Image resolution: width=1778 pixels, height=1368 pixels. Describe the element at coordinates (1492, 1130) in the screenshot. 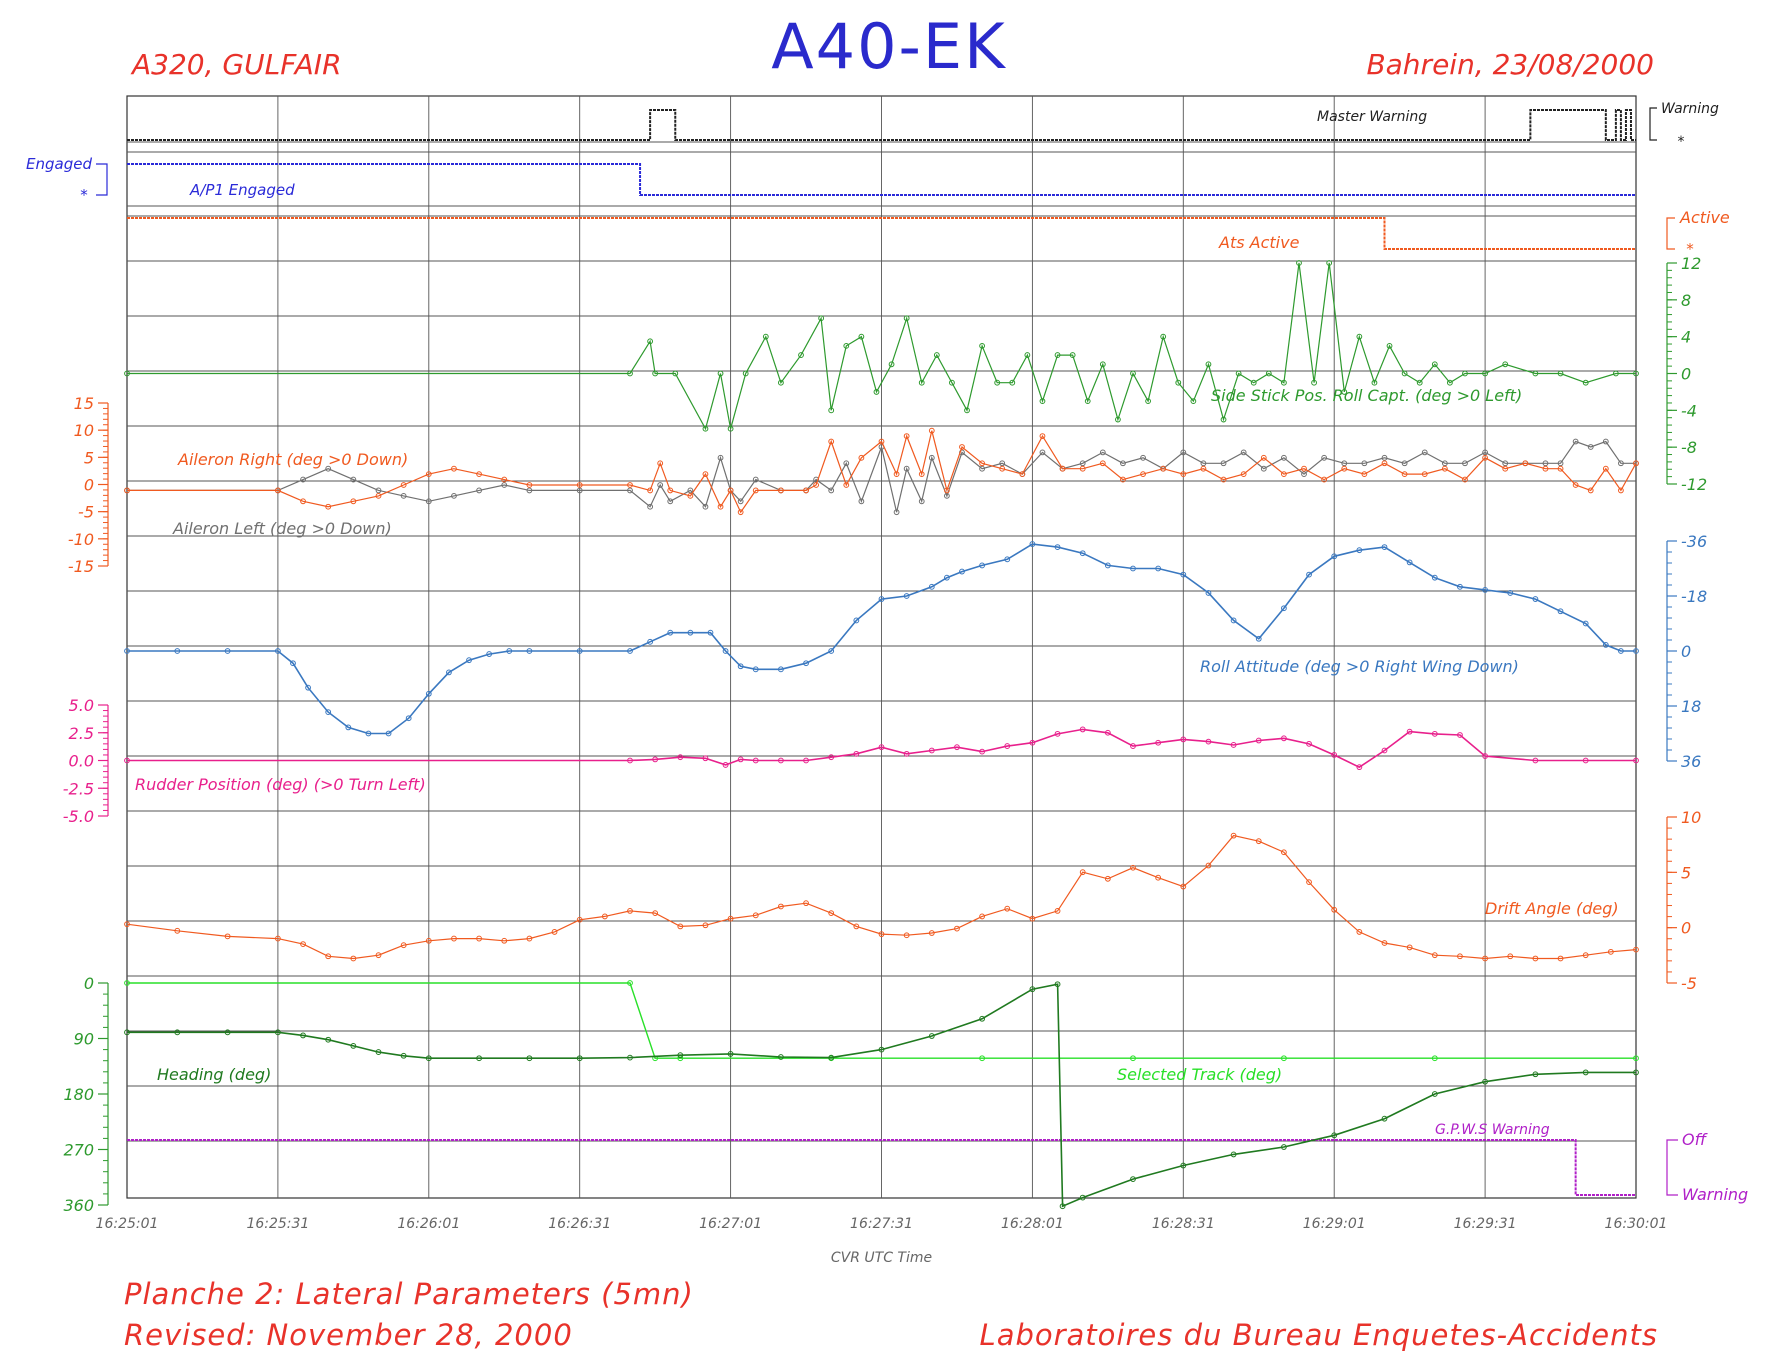

I see `gpws-label: G.P.W.S Warning` at that location.